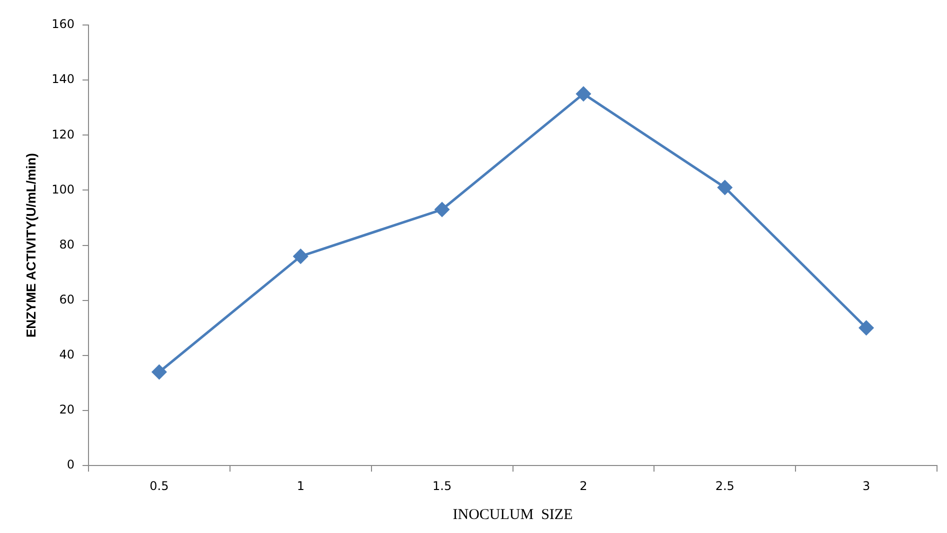  I want to click on y-tick-label: 0, so click(70, 465).